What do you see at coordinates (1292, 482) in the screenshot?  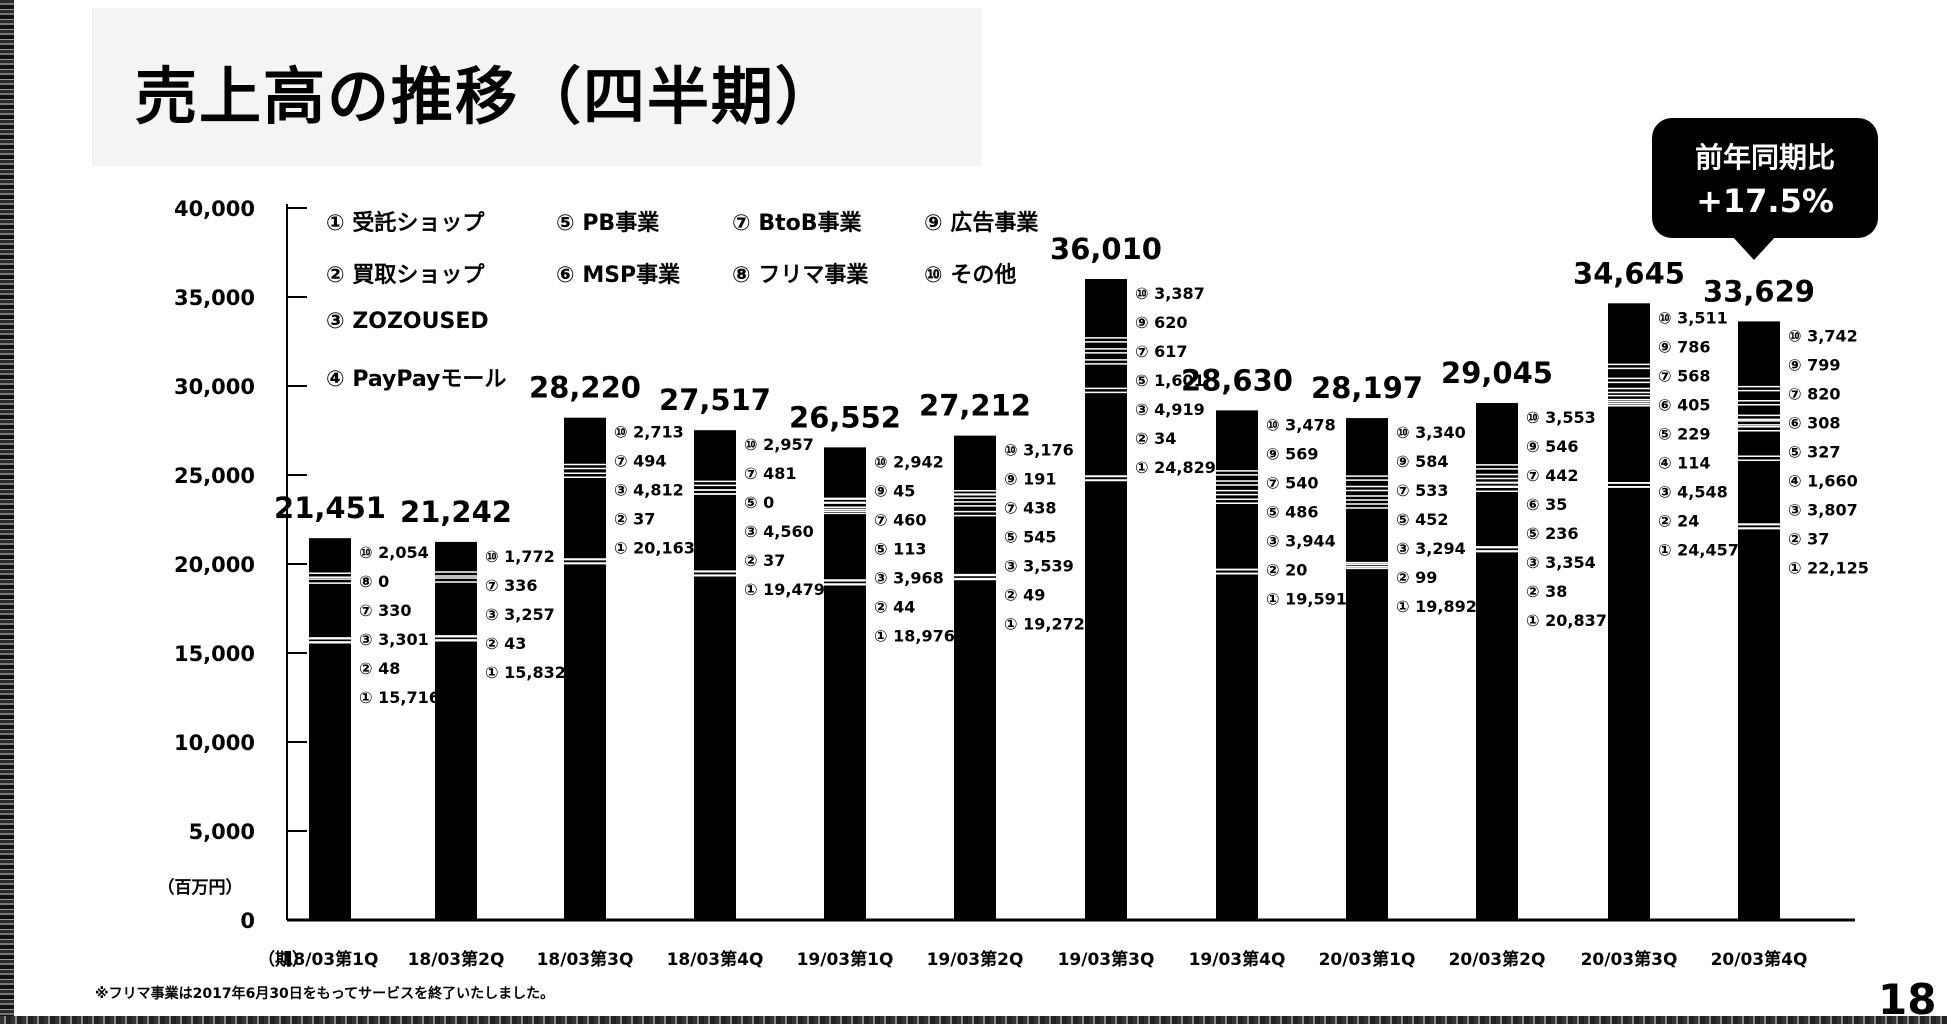 I see `segment-label: ⑦ 540` at bounding box center [1292, 482].